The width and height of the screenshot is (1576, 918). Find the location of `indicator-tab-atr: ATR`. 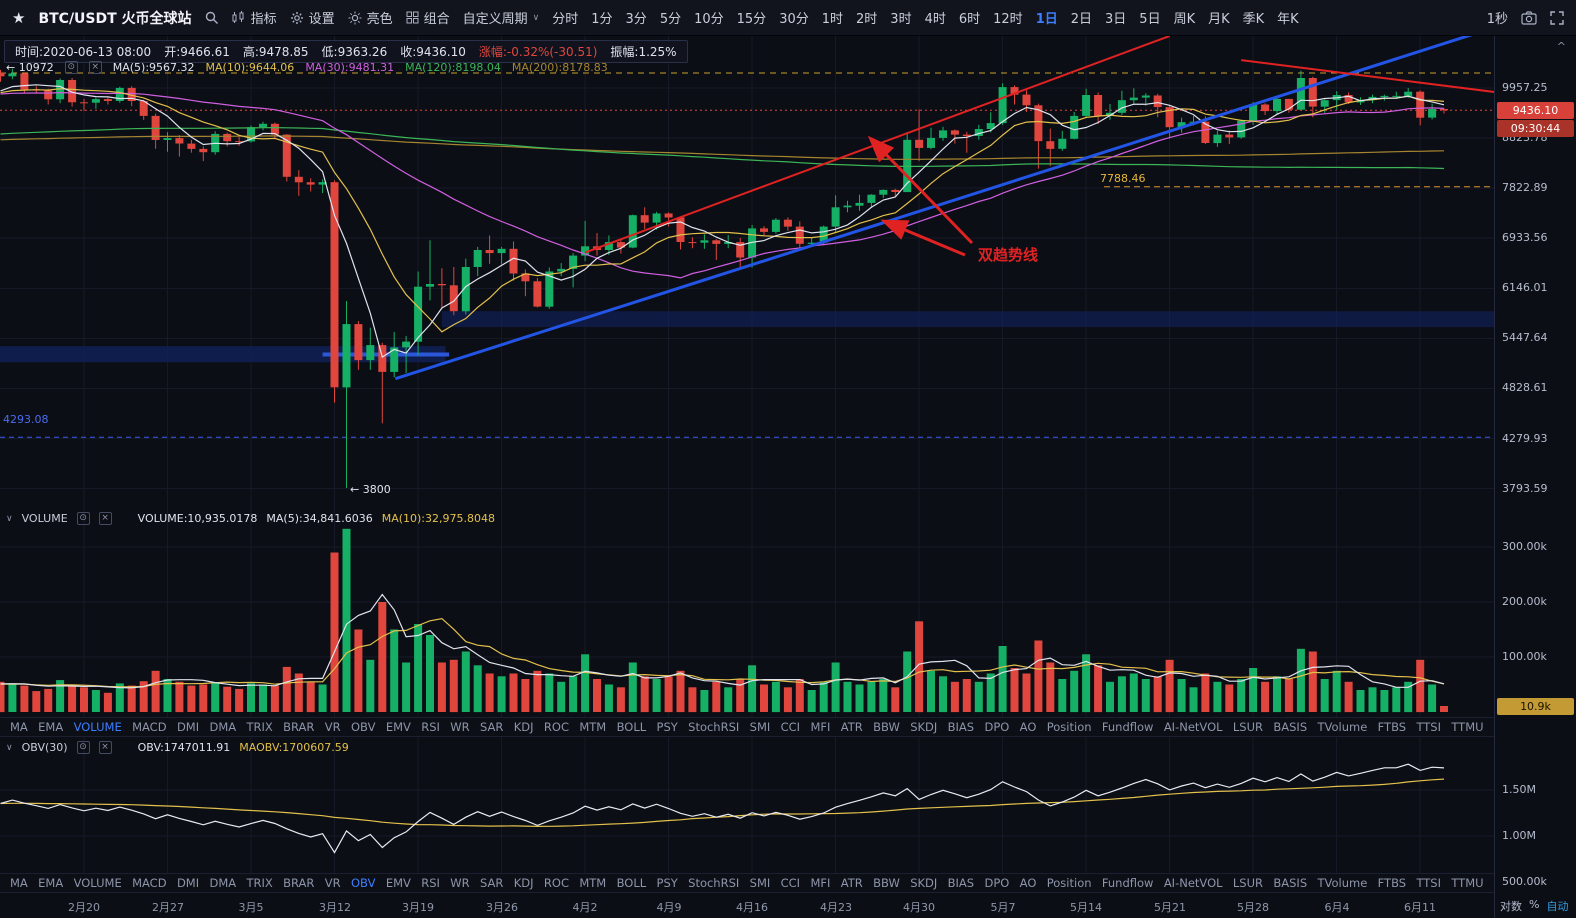

indicator-tab-atr: ATR is located at coordinates (851, 883).